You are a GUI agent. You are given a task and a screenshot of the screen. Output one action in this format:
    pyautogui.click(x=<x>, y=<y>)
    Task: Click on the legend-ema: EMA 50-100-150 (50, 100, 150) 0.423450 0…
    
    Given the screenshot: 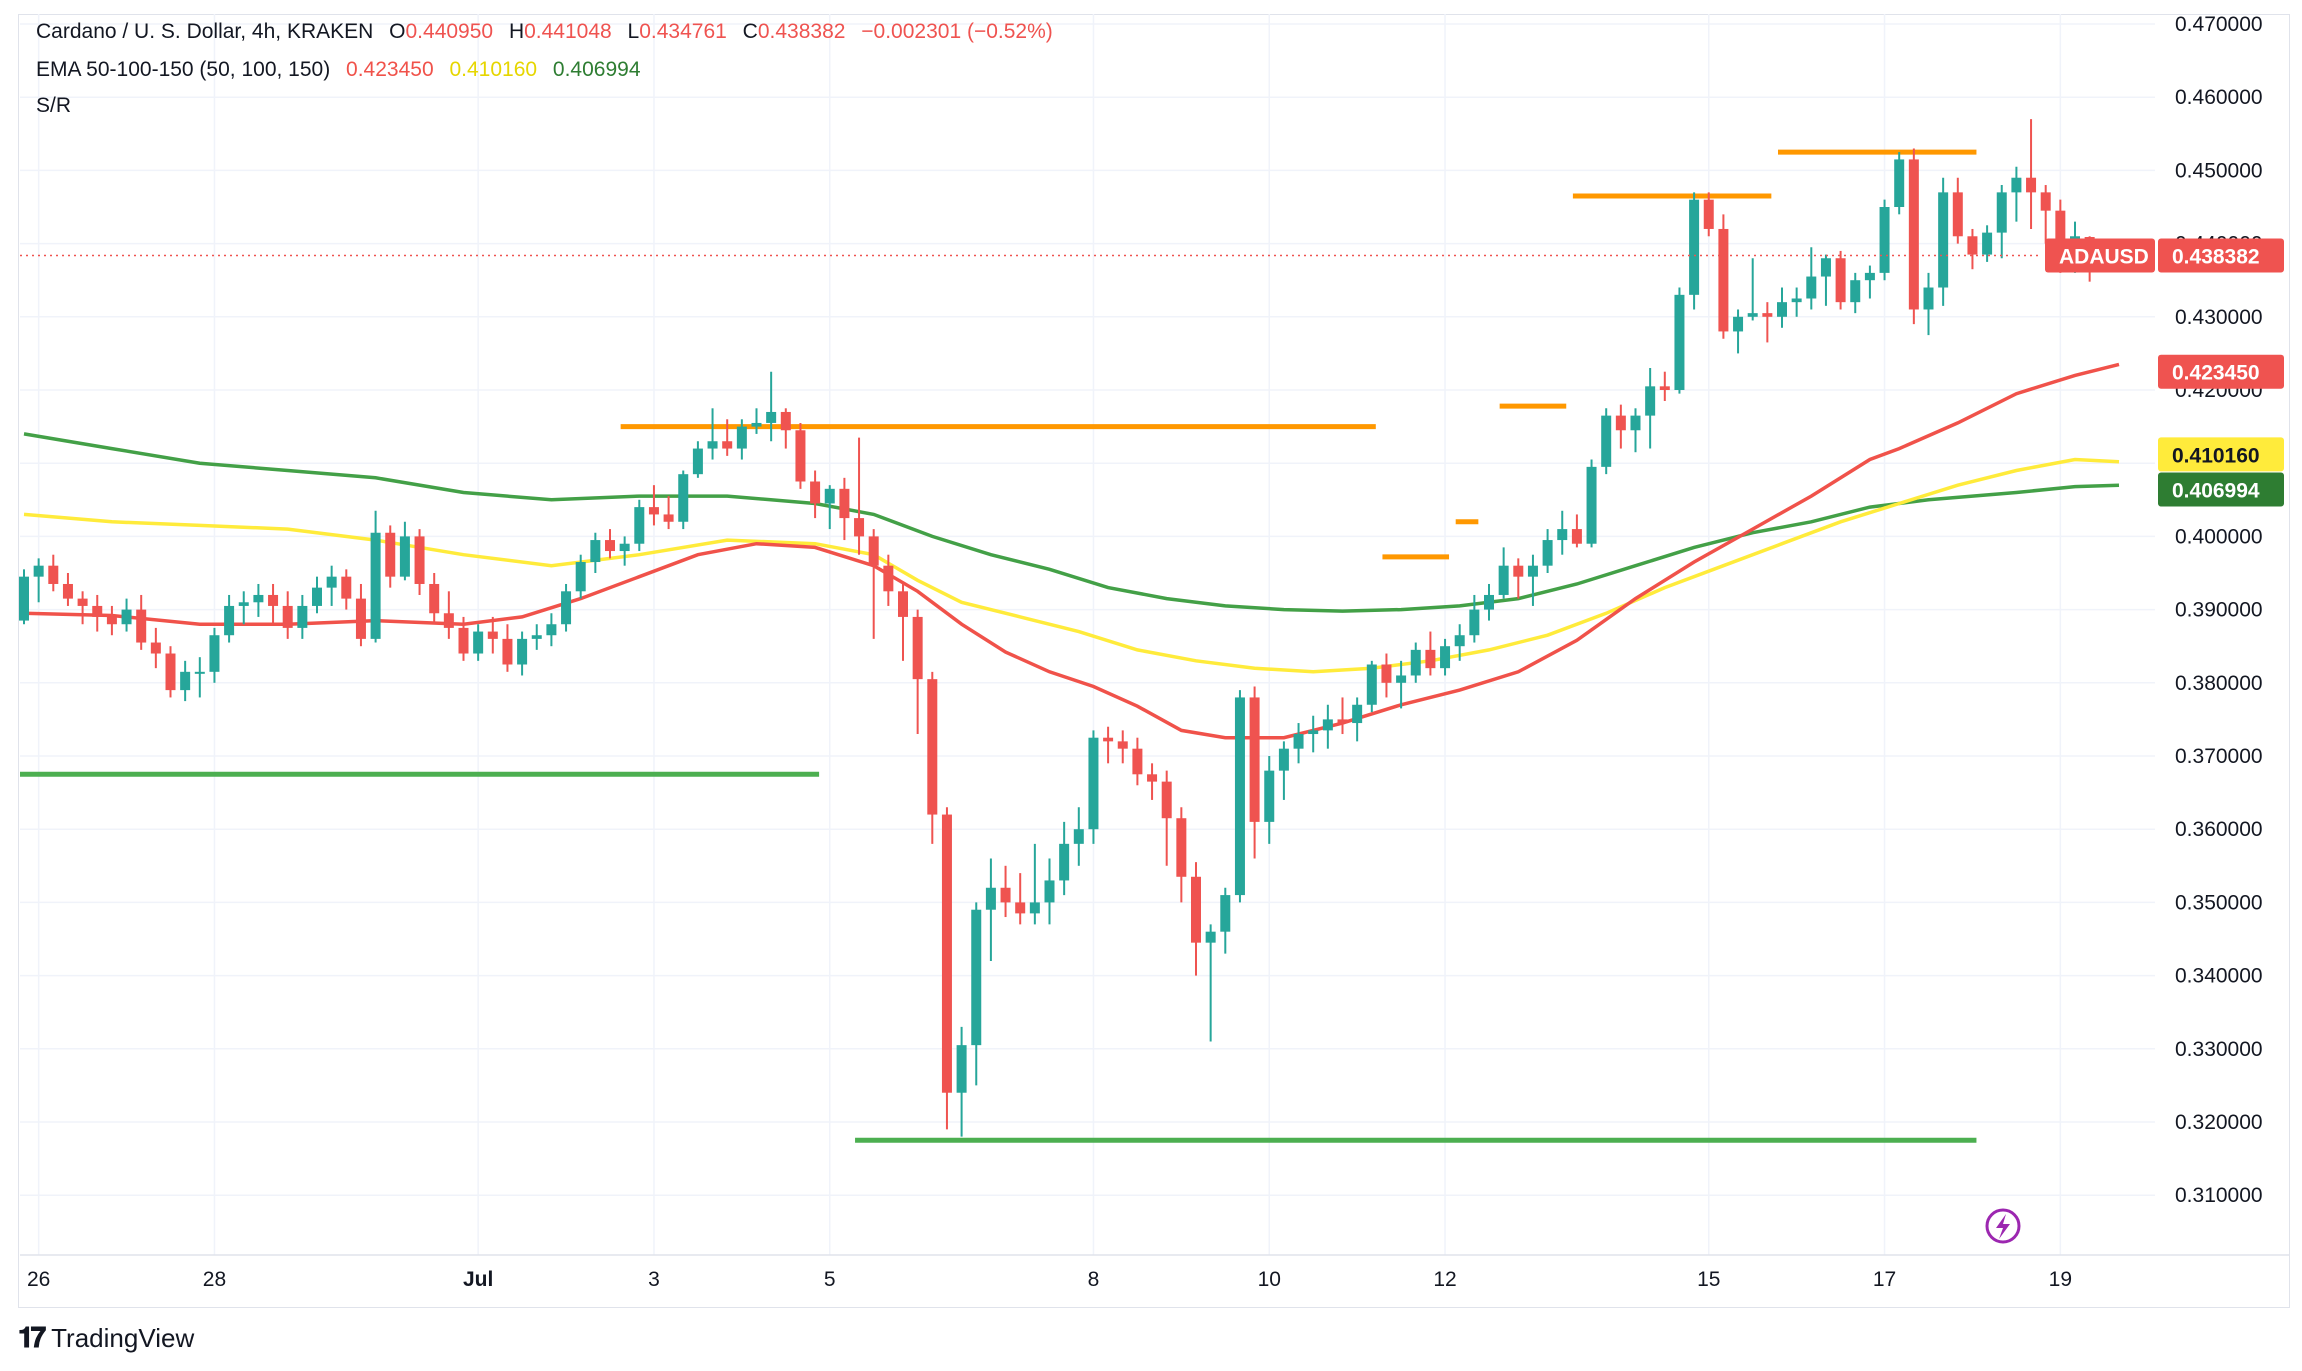 What is the action you would take?
    pyautogui.click(x=343, y=70)
    